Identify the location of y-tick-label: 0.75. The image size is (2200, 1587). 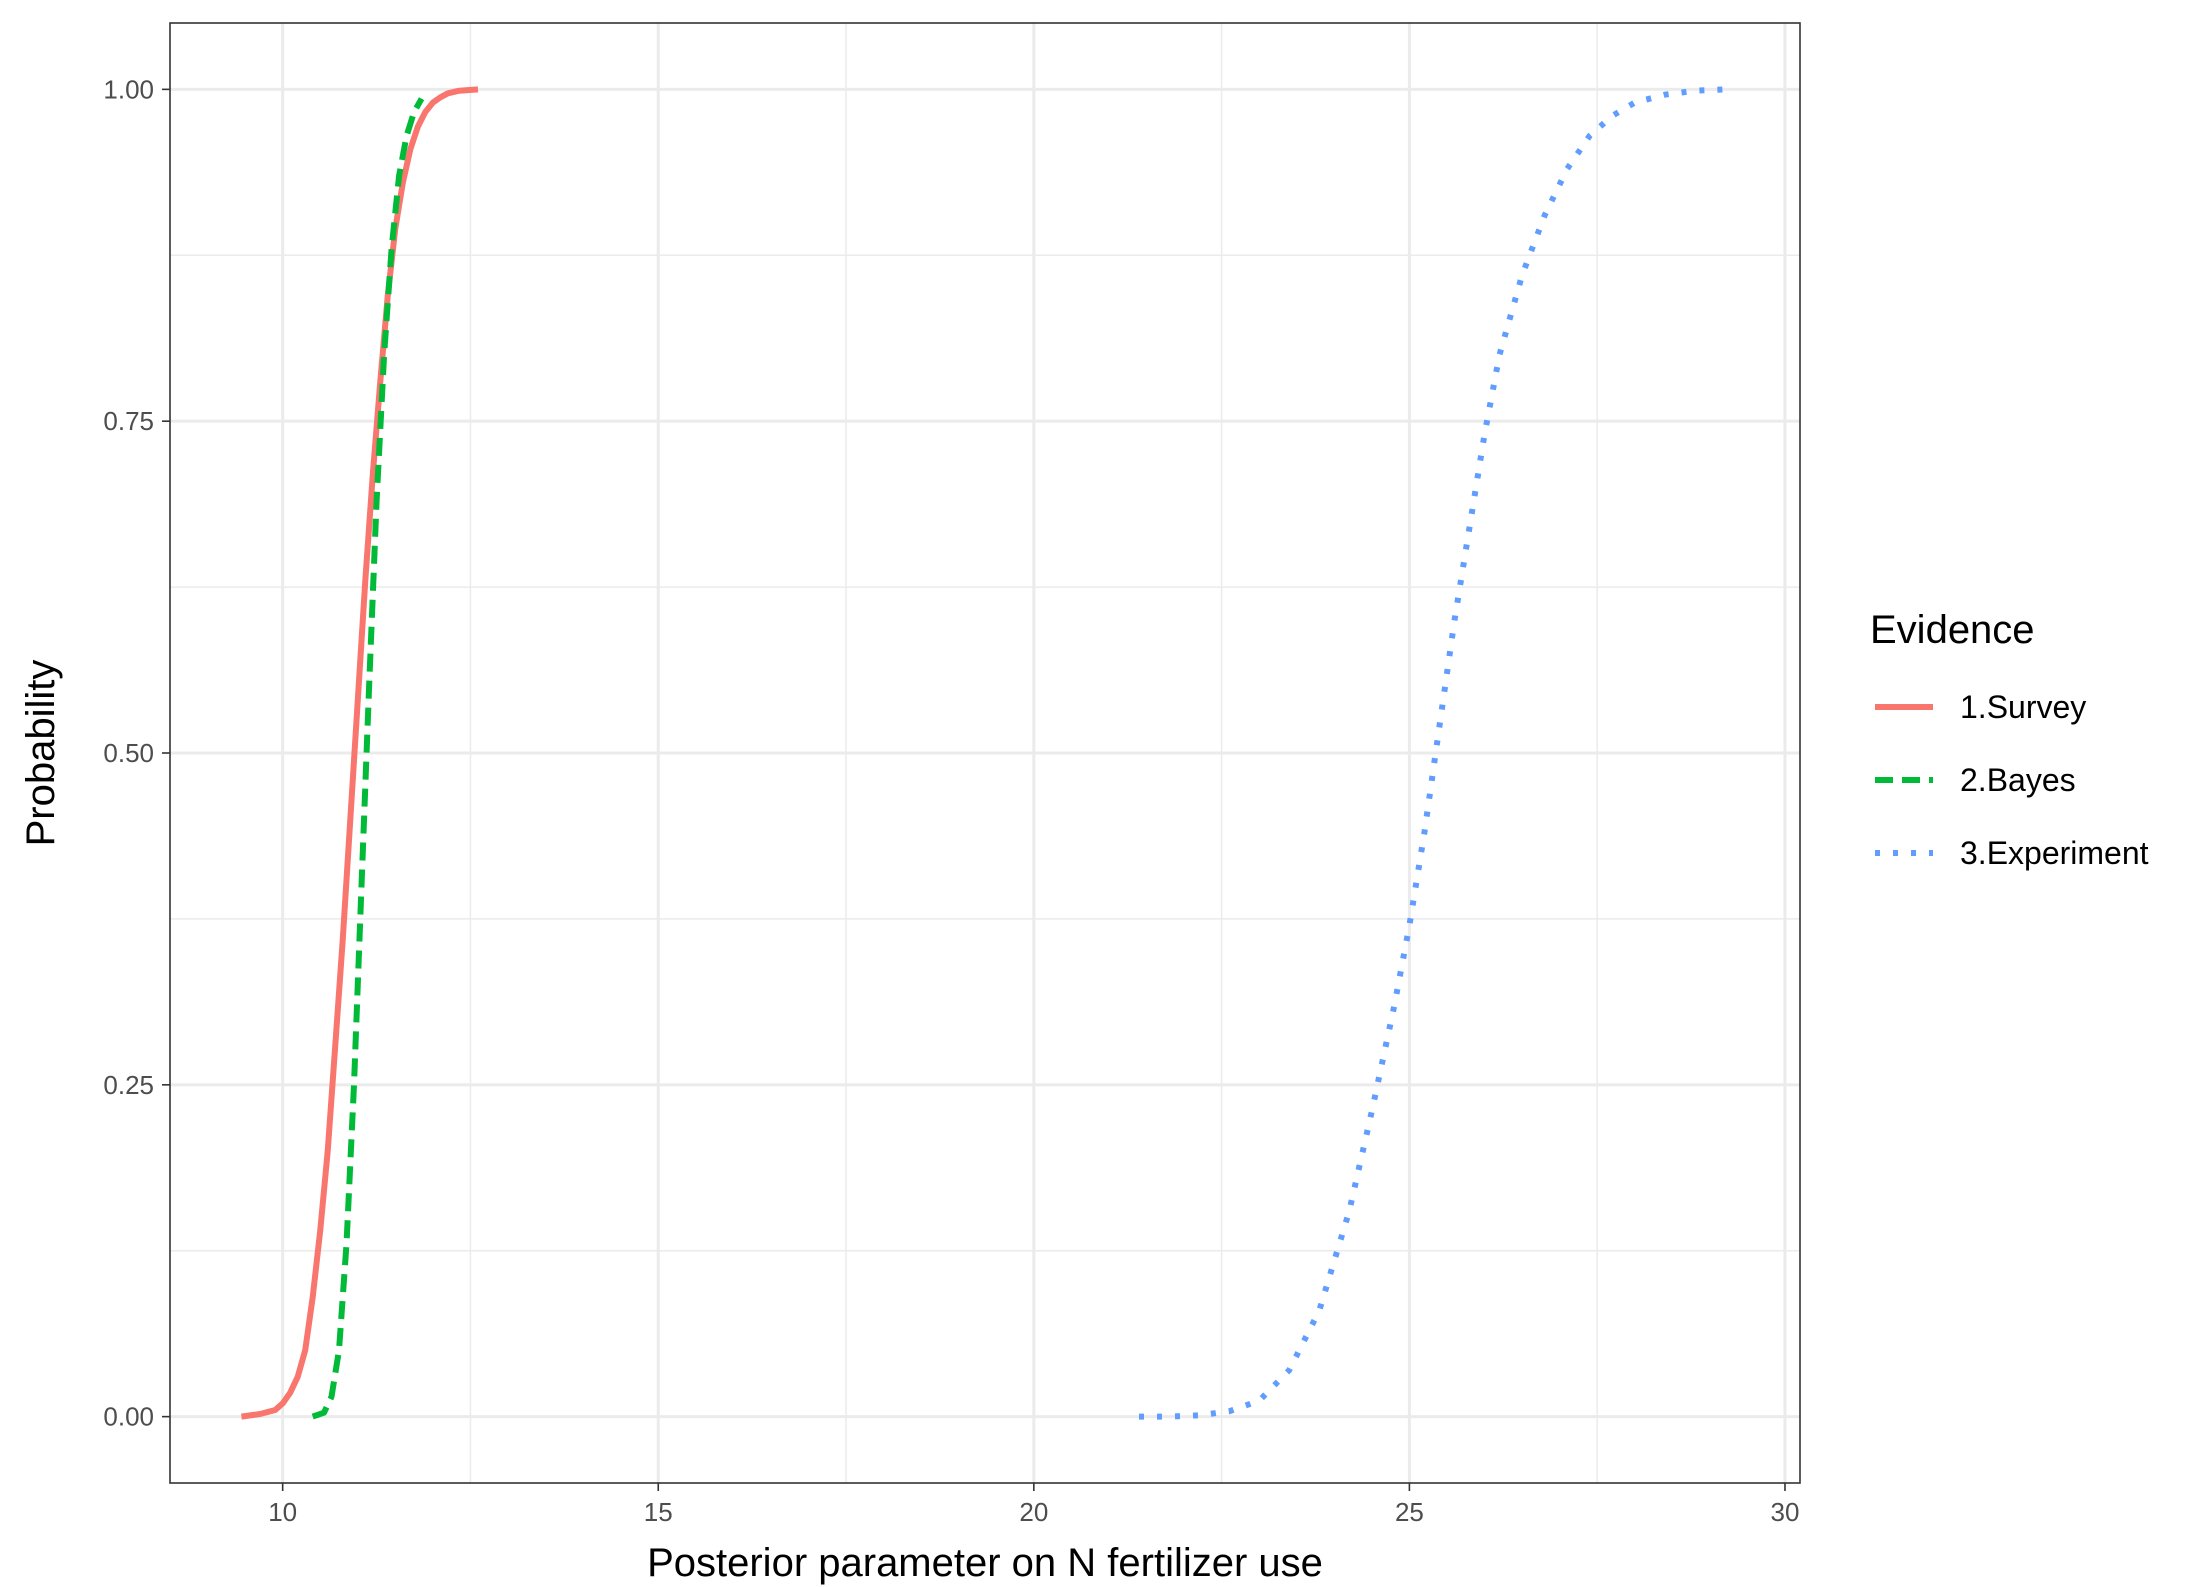
(128, 421).